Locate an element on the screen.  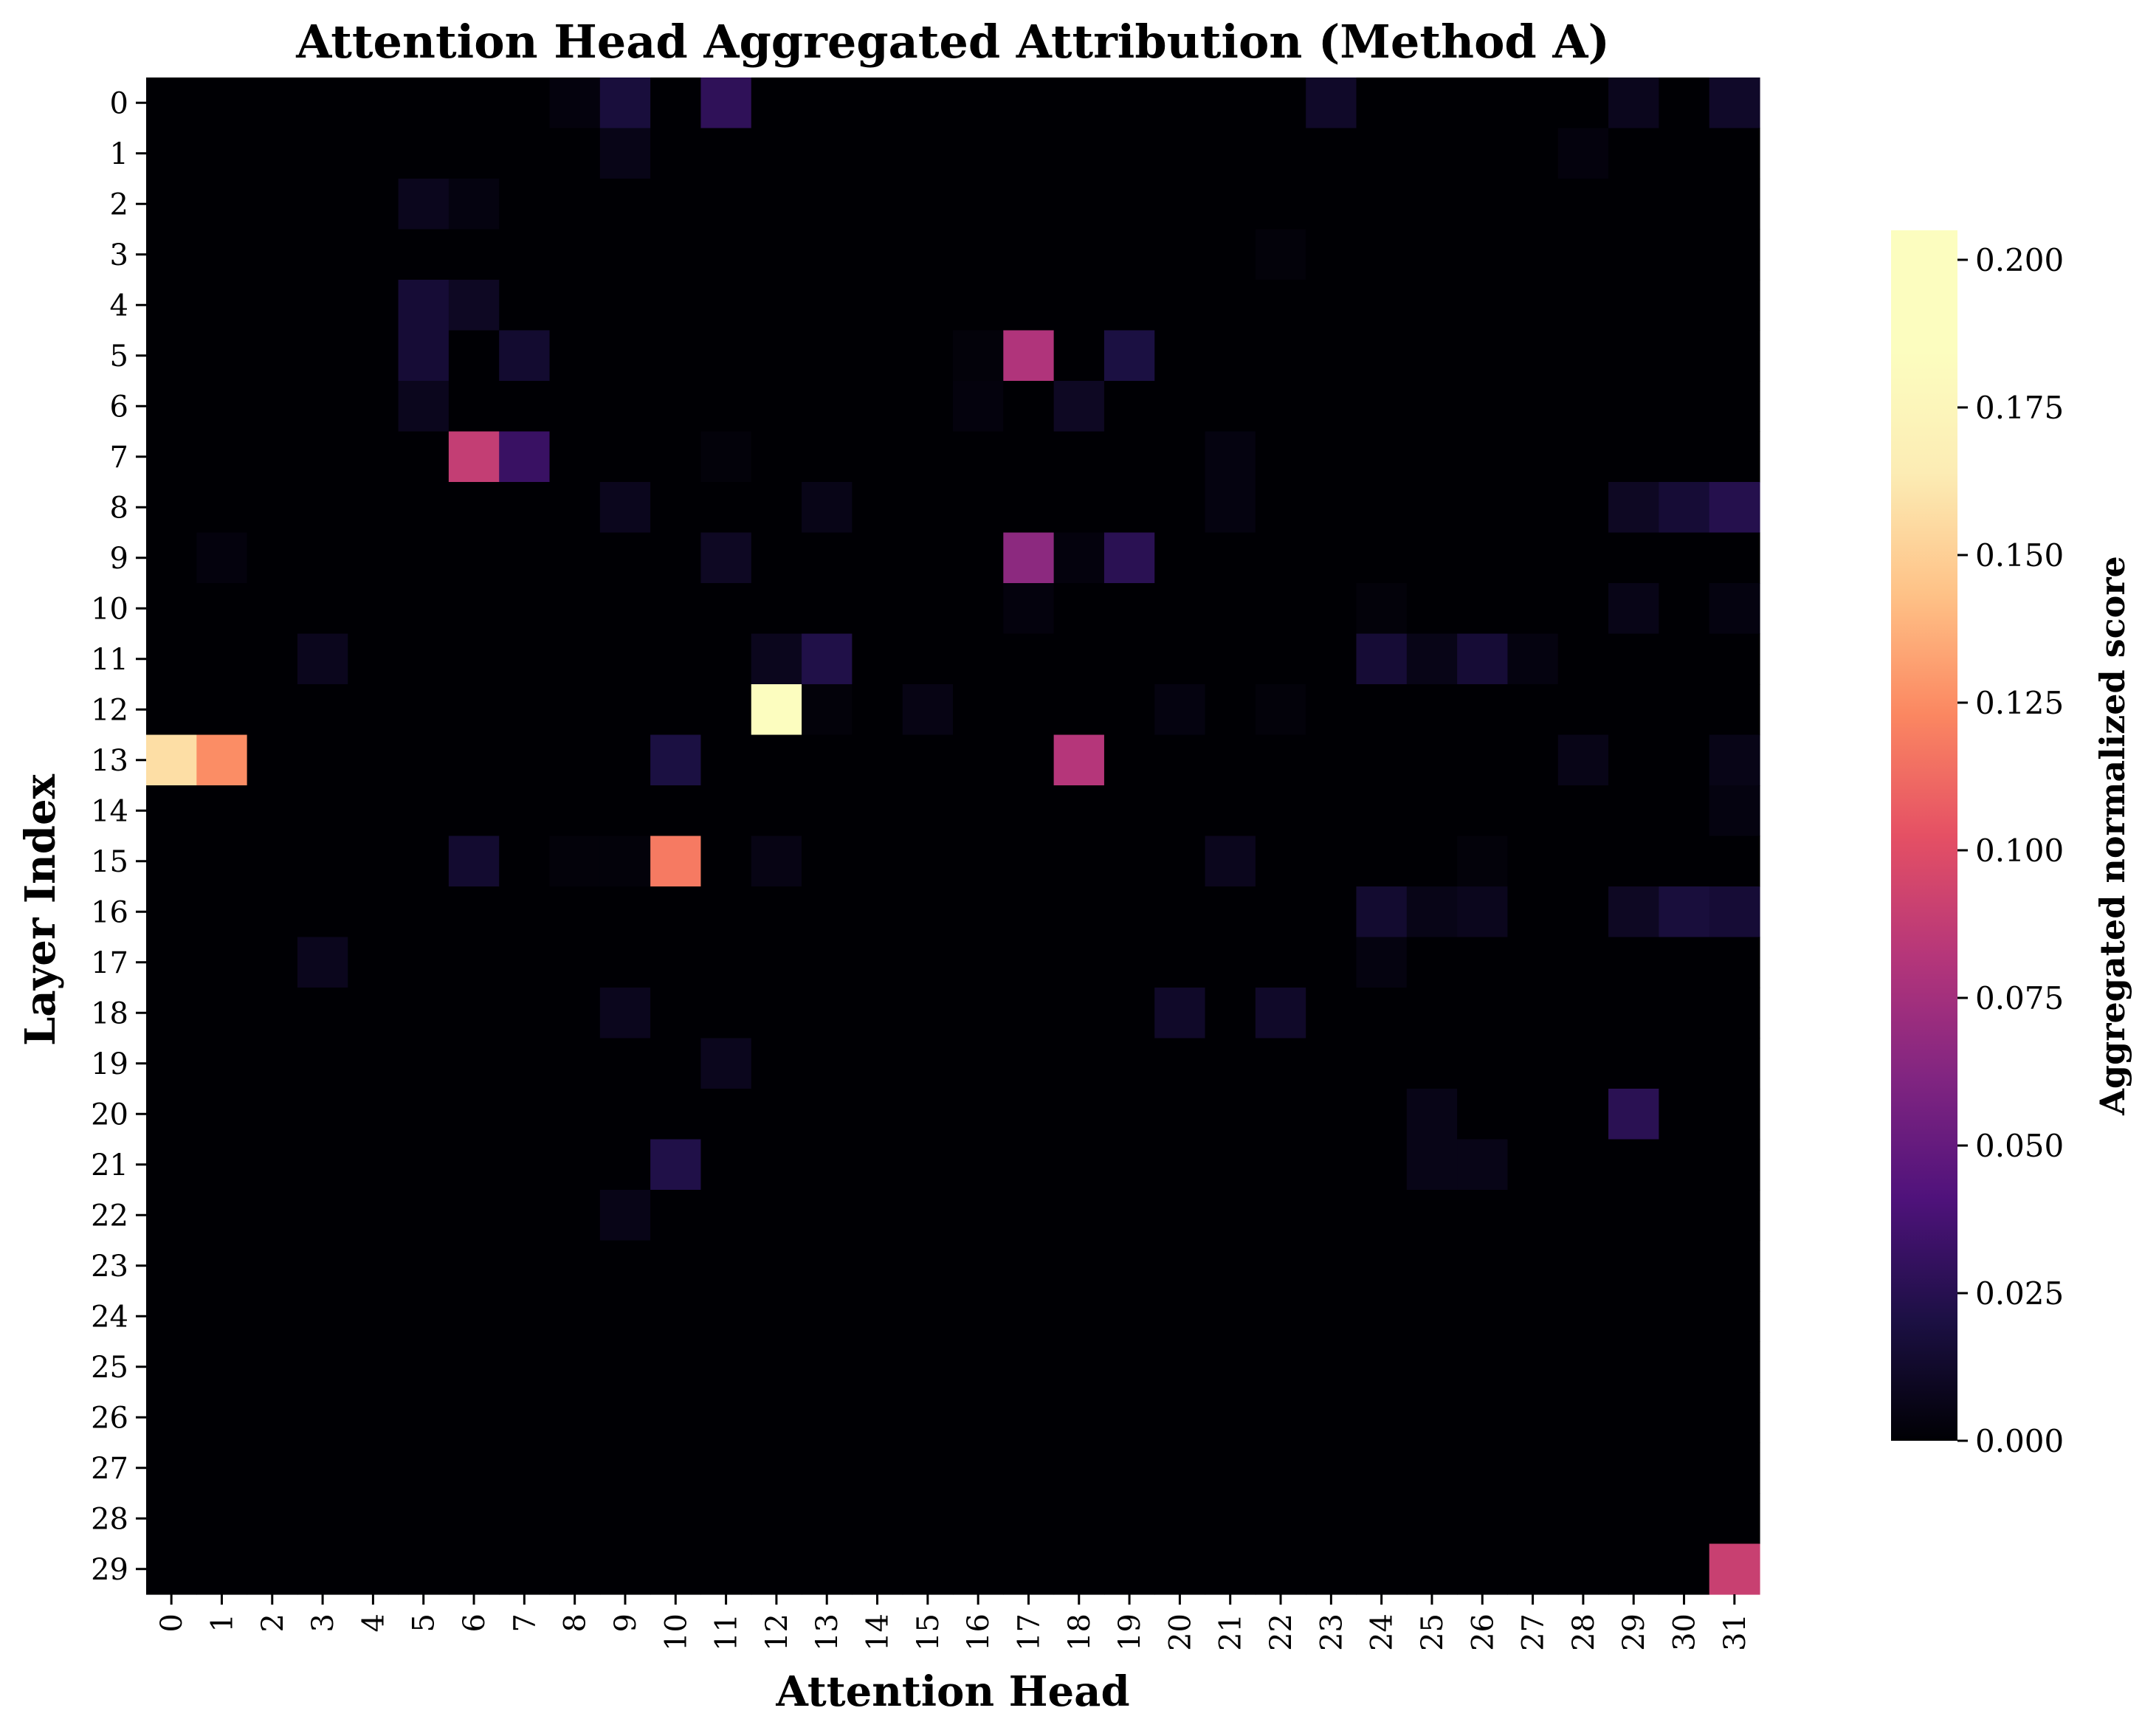
x-tick-label: 20 is located at coordinates (1180, 1632).